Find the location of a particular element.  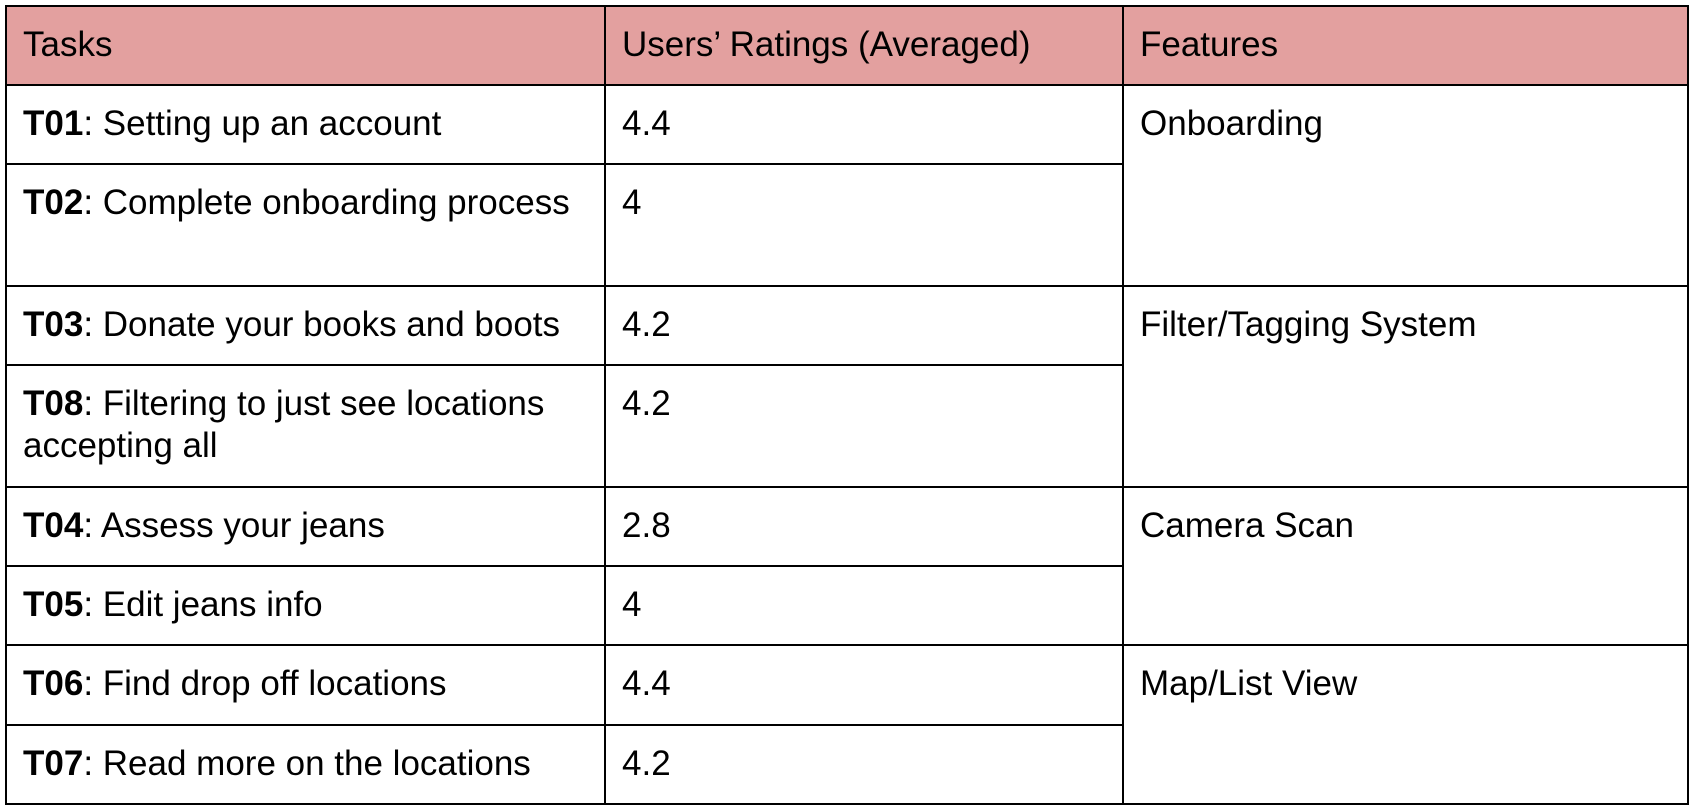

header-features: Features is located at coordinates (1405, 45).